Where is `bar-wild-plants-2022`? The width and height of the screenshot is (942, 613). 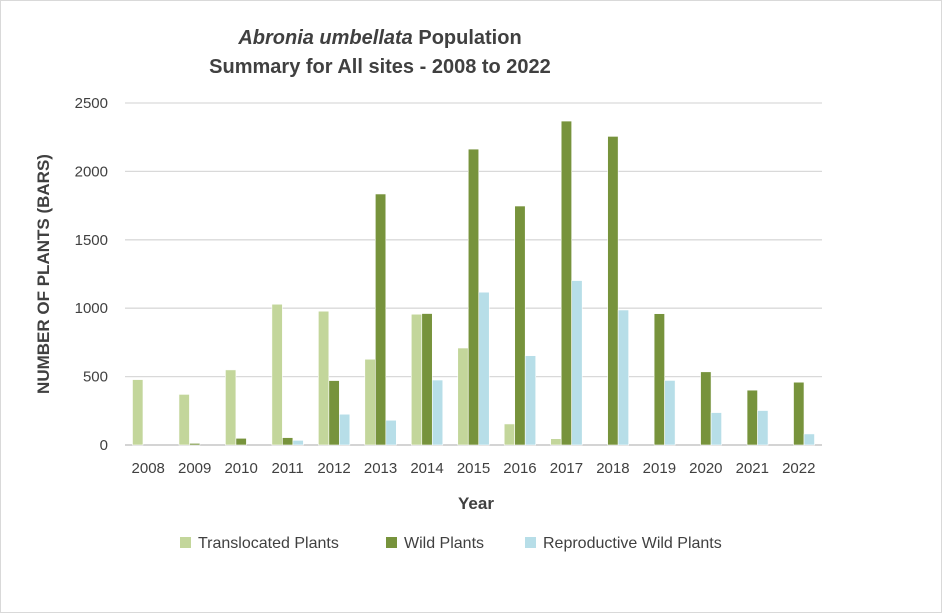
bar-wild-plants-2022 is located at coordinates (799, 413).